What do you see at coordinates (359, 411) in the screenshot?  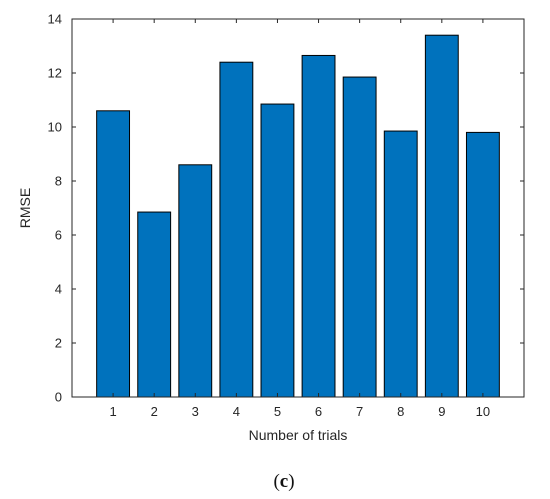 I see `x-tick-label: 7` at bounding box center [359, 411].